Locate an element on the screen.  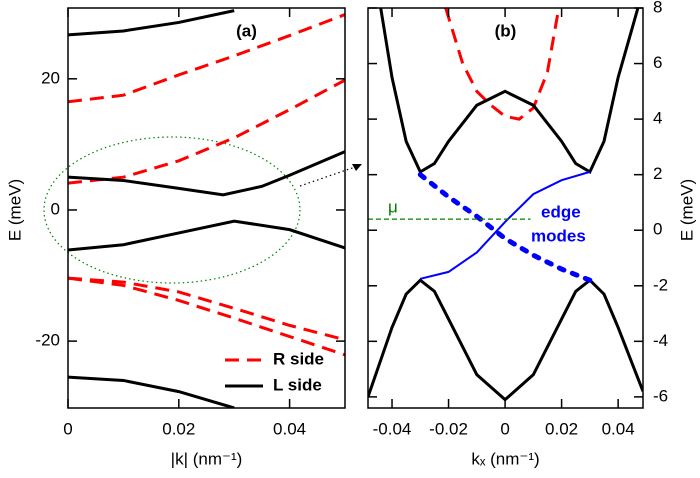
x-axis-label: kₓ (nm⁻¹) is located at coordinates (505, 458).